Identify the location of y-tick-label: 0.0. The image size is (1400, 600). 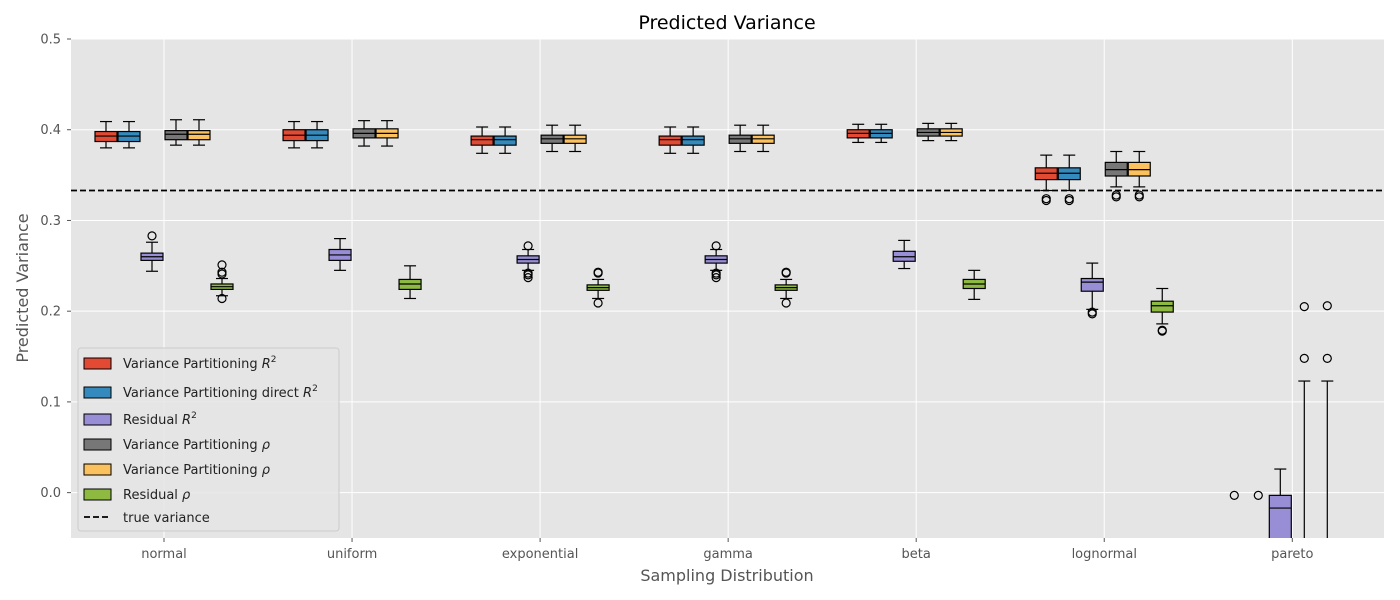
(50, 493).